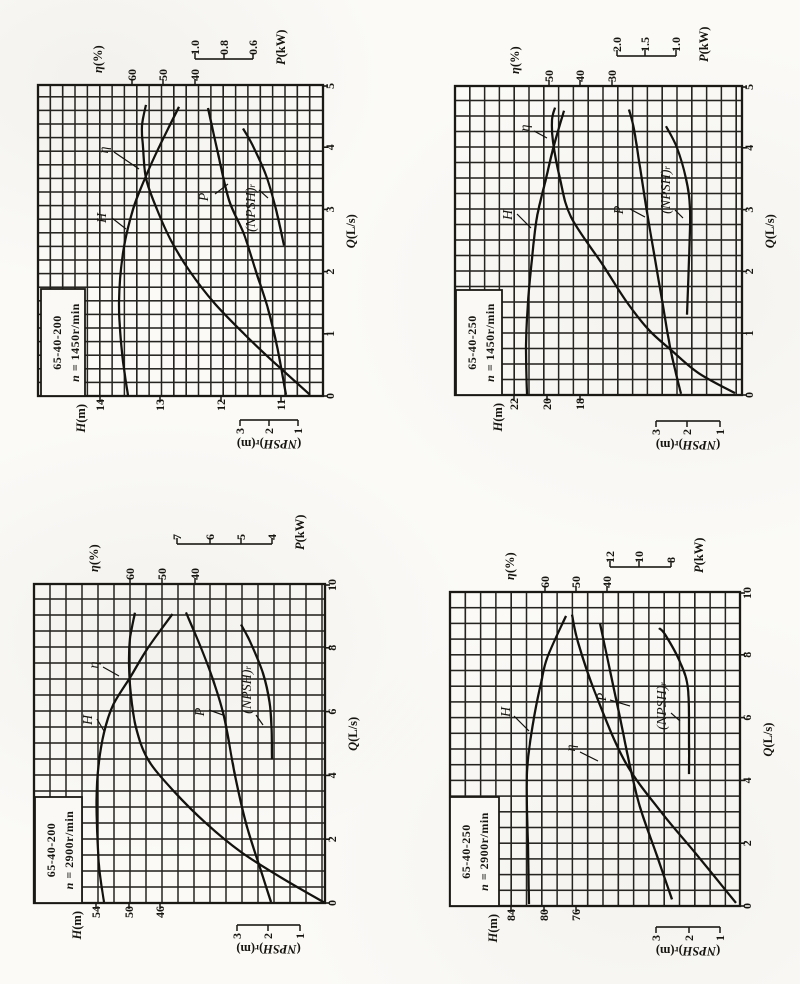 This screenshot has width=800, height=984. I want to click on svg-text: 2.0, so click(617, 44).